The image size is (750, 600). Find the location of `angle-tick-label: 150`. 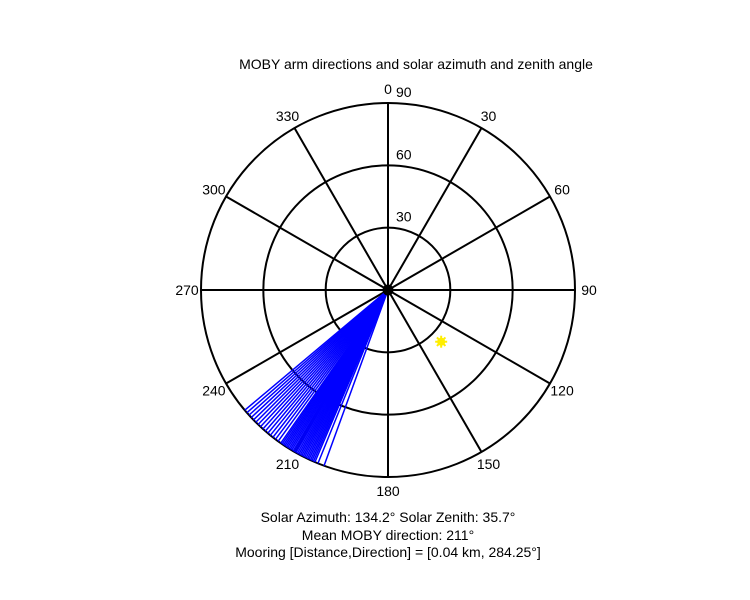

angle-tick-label: 150 is located at coordinates (489, 464).